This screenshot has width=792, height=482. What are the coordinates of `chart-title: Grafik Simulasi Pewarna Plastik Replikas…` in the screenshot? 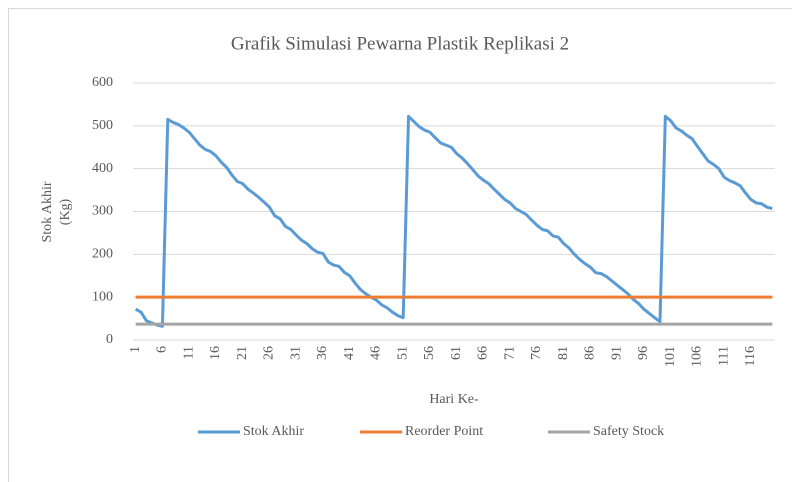 It's located at (400, 43).